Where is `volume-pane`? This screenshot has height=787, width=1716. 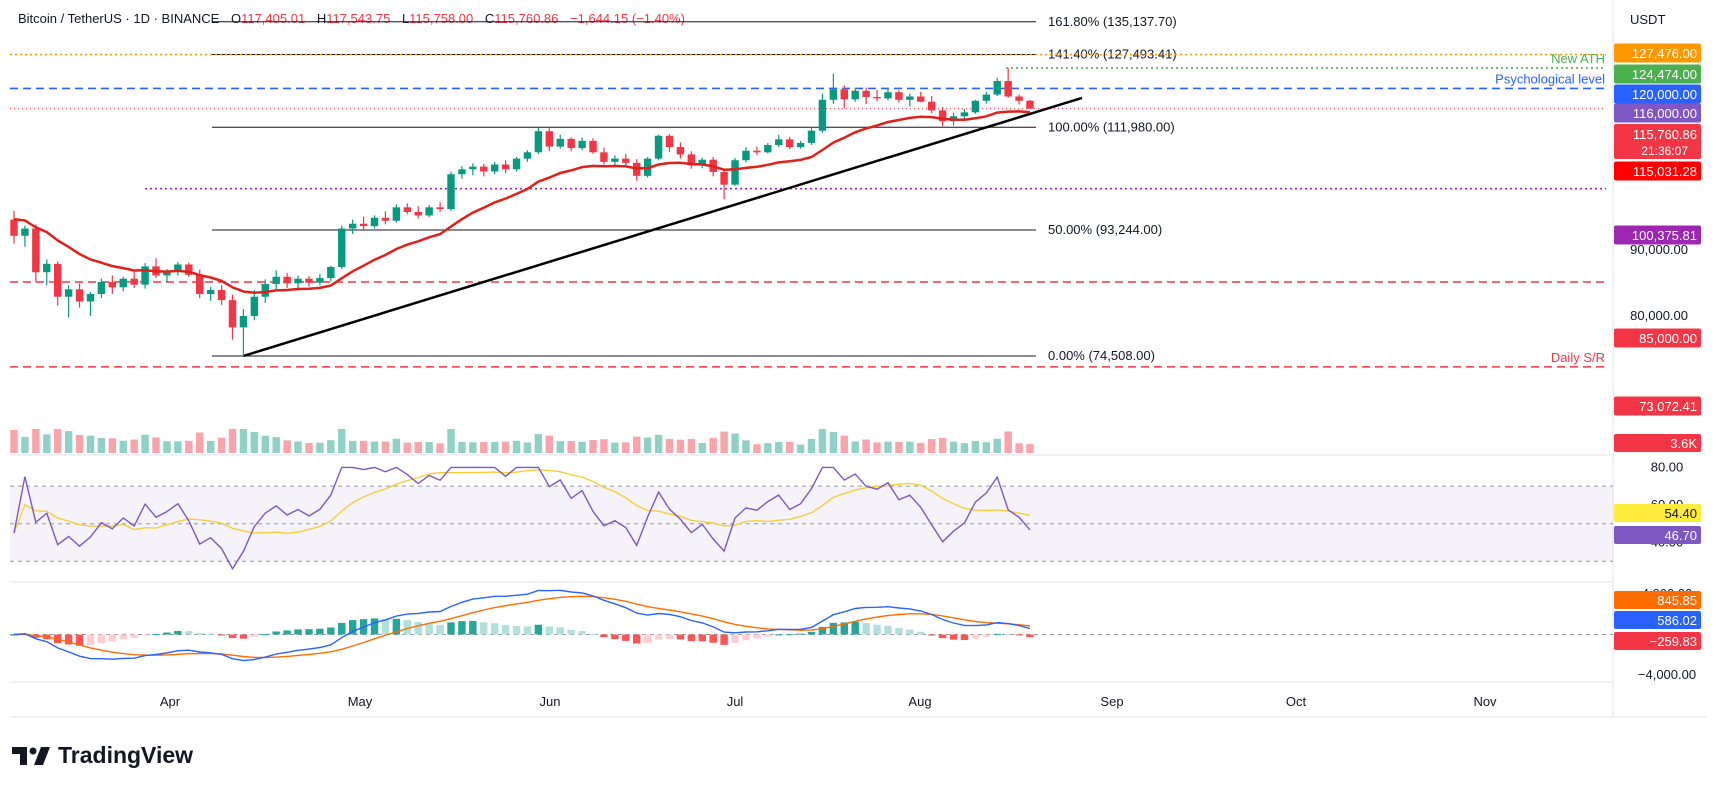
volume-pane is located at coordinates (522, 441).